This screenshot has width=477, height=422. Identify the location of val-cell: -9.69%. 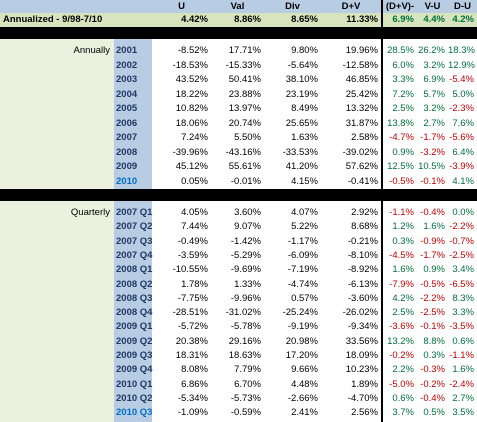
(245, 270).